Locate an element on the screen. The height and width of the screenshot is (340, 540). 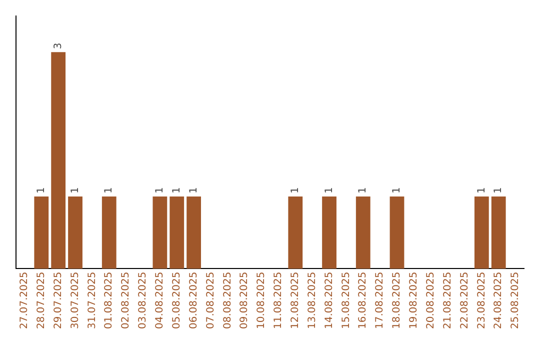
x-tick-label: 25.08.2025 is located at coordinates (516, 301).